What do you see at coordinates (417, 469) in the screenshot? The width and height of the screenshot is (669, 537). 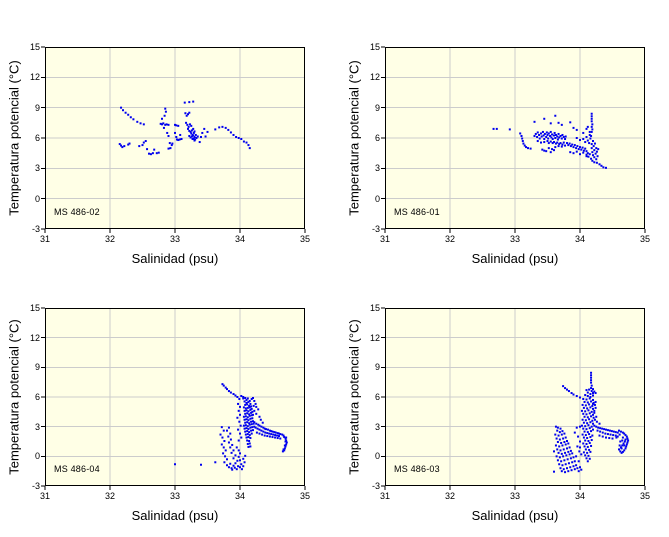 I see `station-label: MS 486-03` at bounding box center [417, 469].